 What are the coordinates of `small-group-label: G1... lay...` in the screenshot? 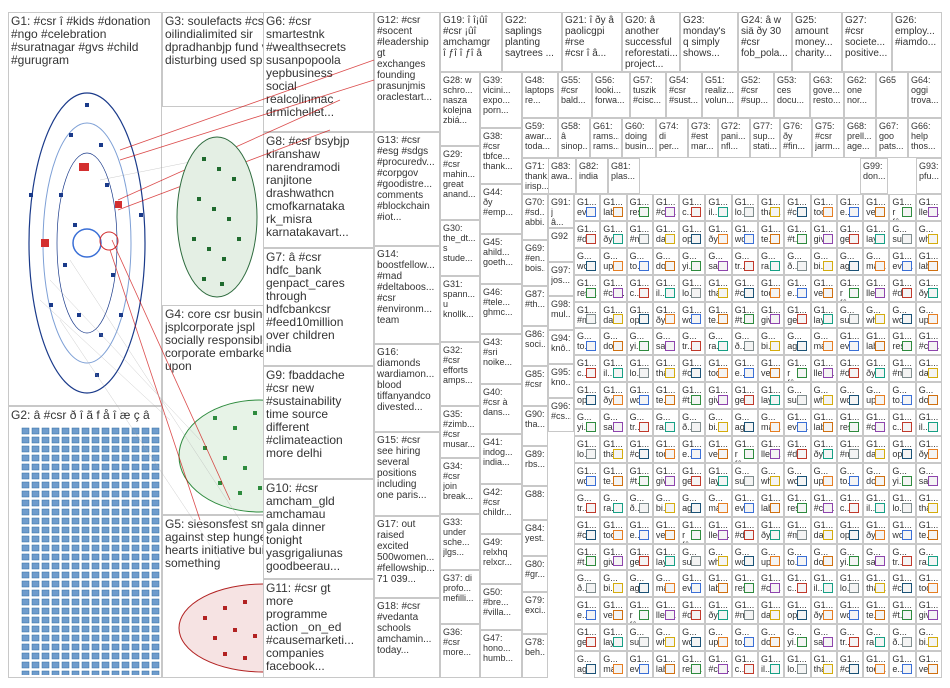 It's located at (665, 556).